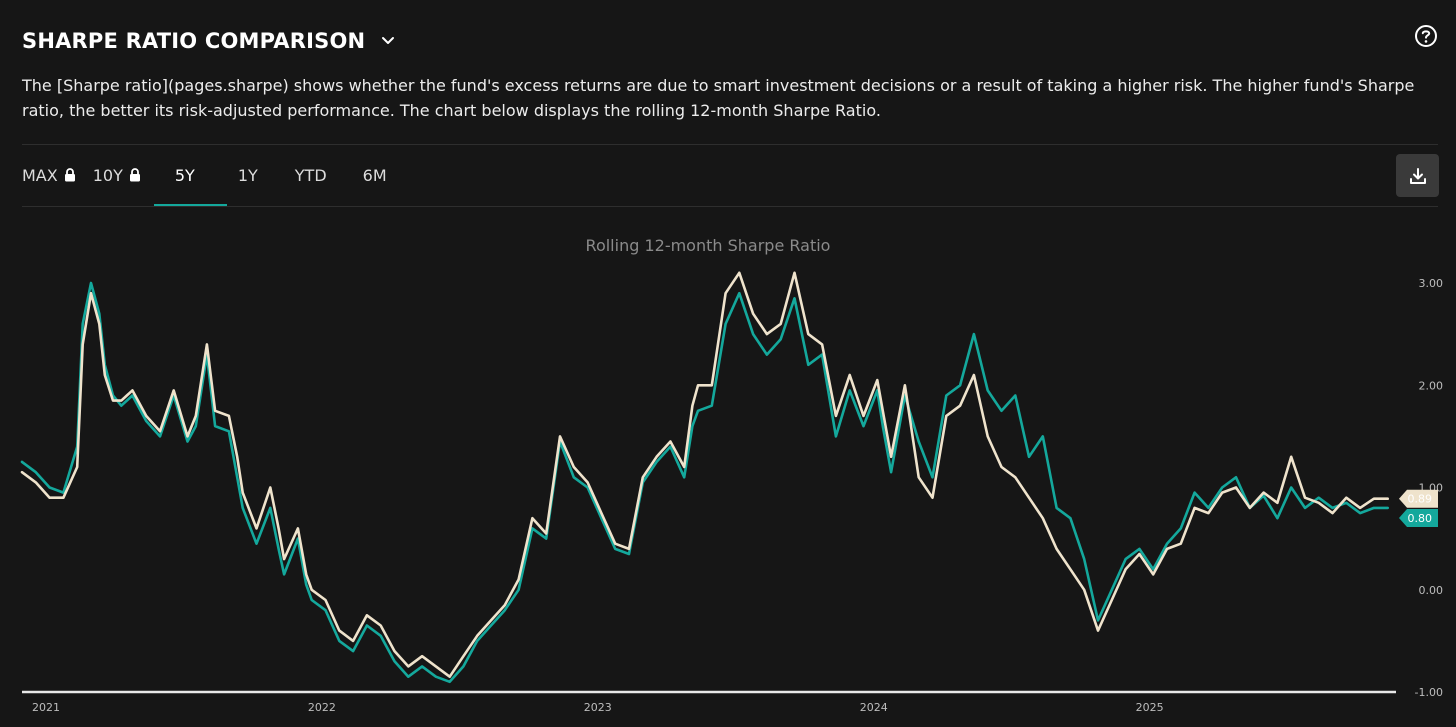 The image size is (1456, 727). I want to click on tab-label: 1Y, so click(247, 175).